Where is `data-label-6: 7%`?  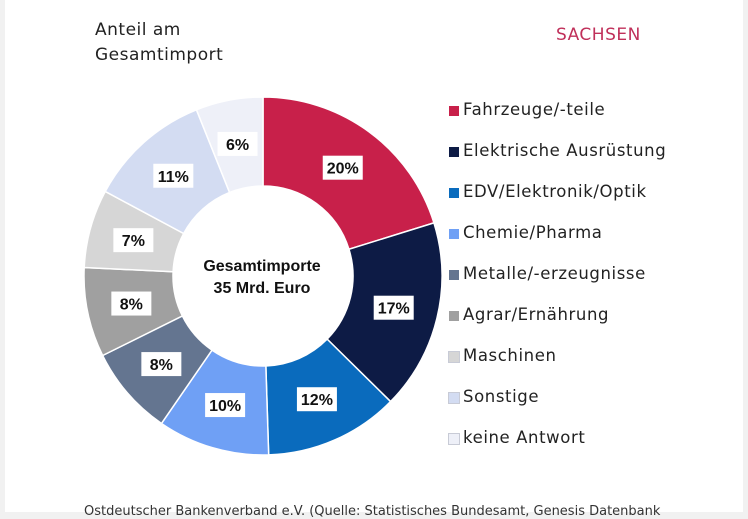
data-label-6: 7% is located at coordinates (133, 241).